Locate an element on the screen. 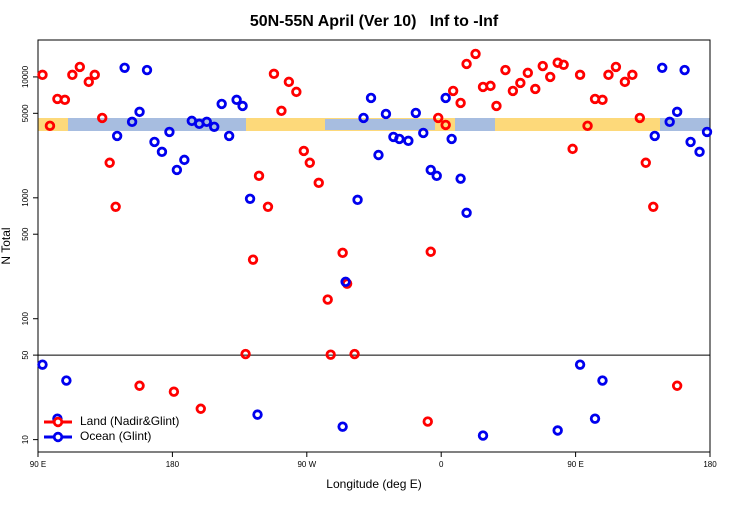 The height and width of the screenshot is (505, 750). y-tick-label: 500 is located at coordinates (25, 234).